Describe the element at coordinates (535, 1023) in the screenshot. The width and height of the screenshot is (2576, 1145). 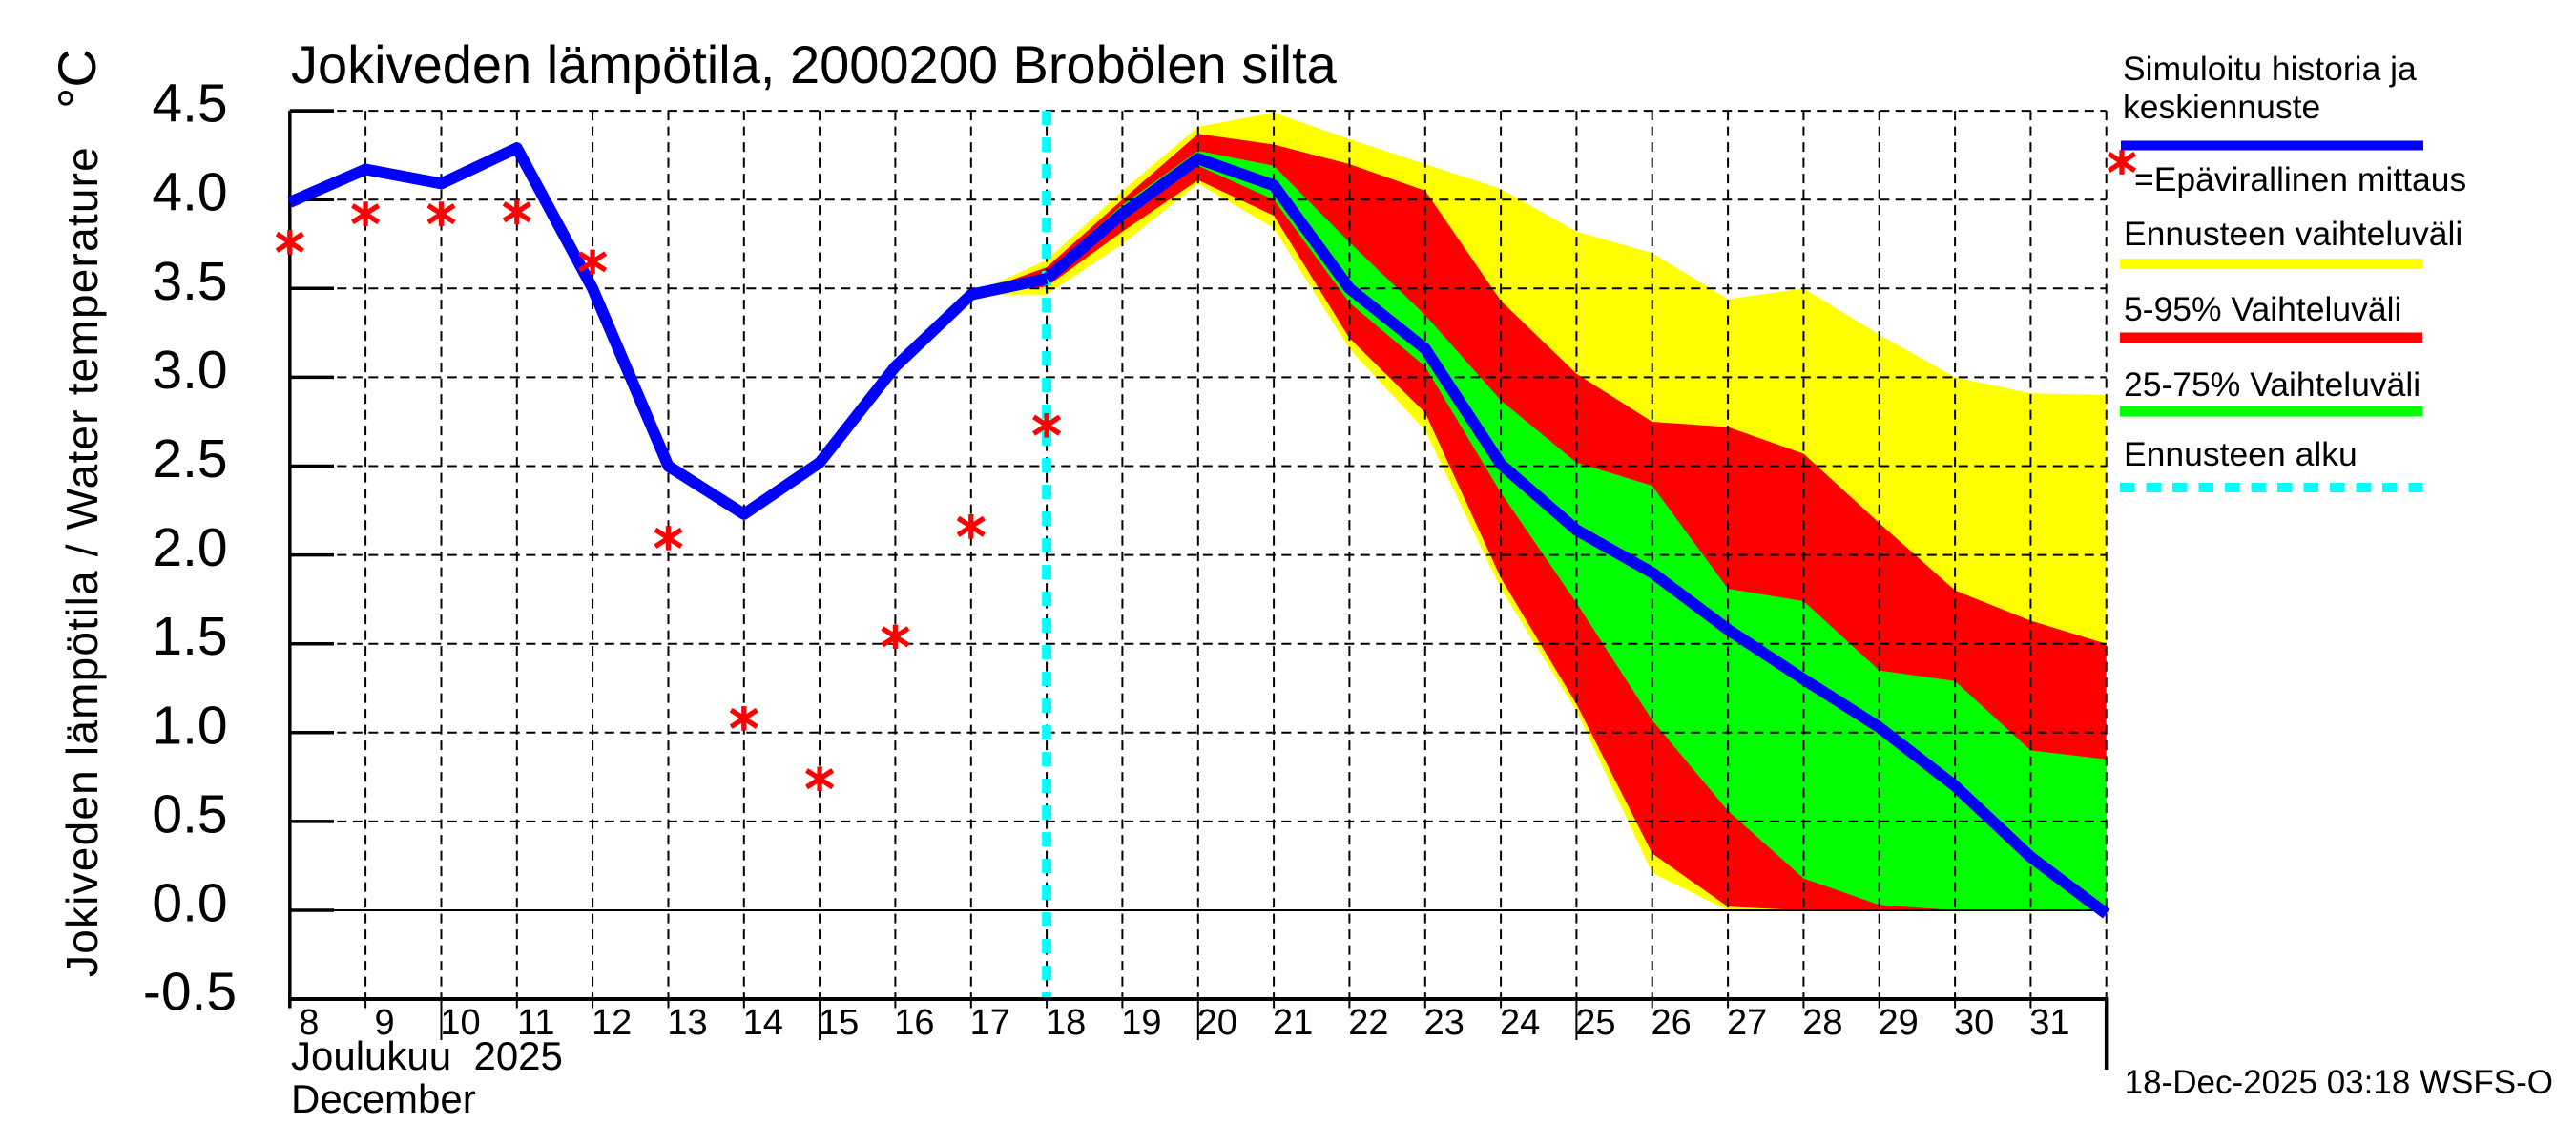
I see `svg-text: 11` at that location.